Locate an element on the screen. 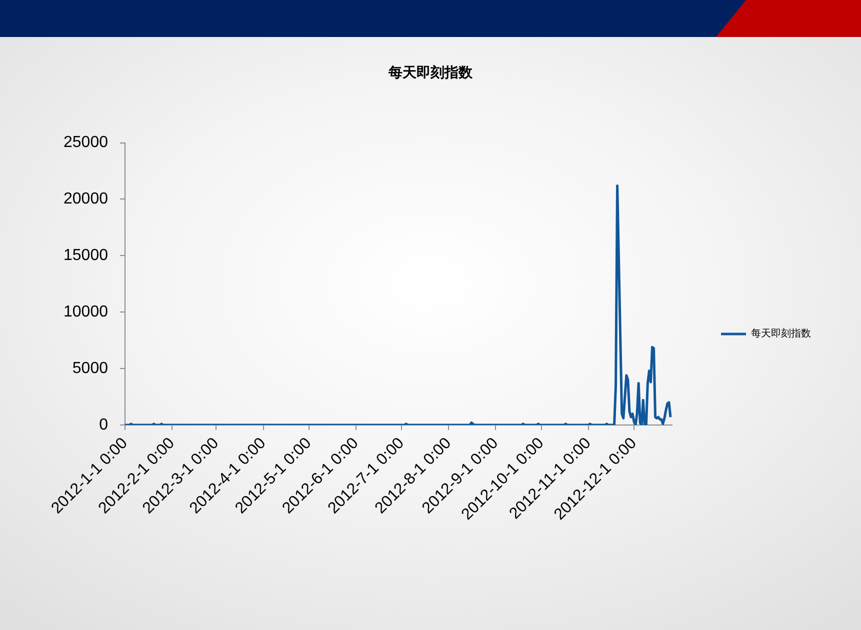  y-tick-label: 0 is located at coordinates (103, 425).